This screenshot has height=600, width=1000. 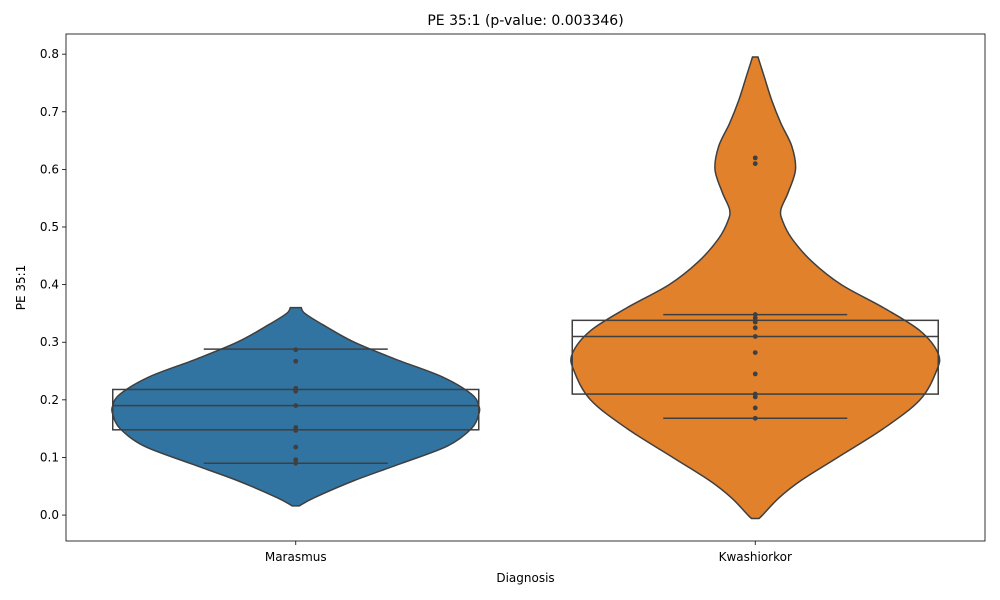 What do you see at coordinates (525, 578) in the screenshot?
I see `x-axis-label: Diagnosis` at bounding box center [525, 578].